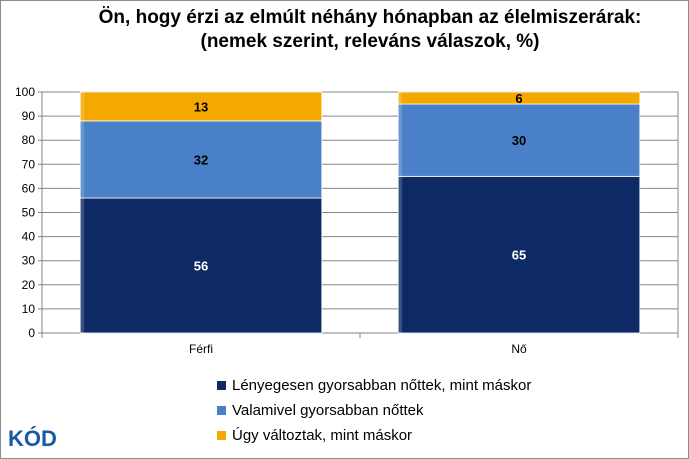 This screenshot has width=689, height=459. I want to click on y-tick-label: 90, so click(29, 116).